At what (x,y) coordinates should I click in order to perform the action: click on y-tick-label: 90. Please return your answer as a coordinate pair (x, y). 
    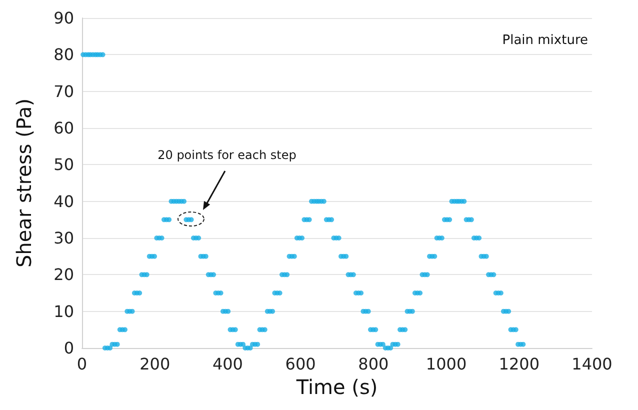
    Looking at the image, I should click on (64, 18).